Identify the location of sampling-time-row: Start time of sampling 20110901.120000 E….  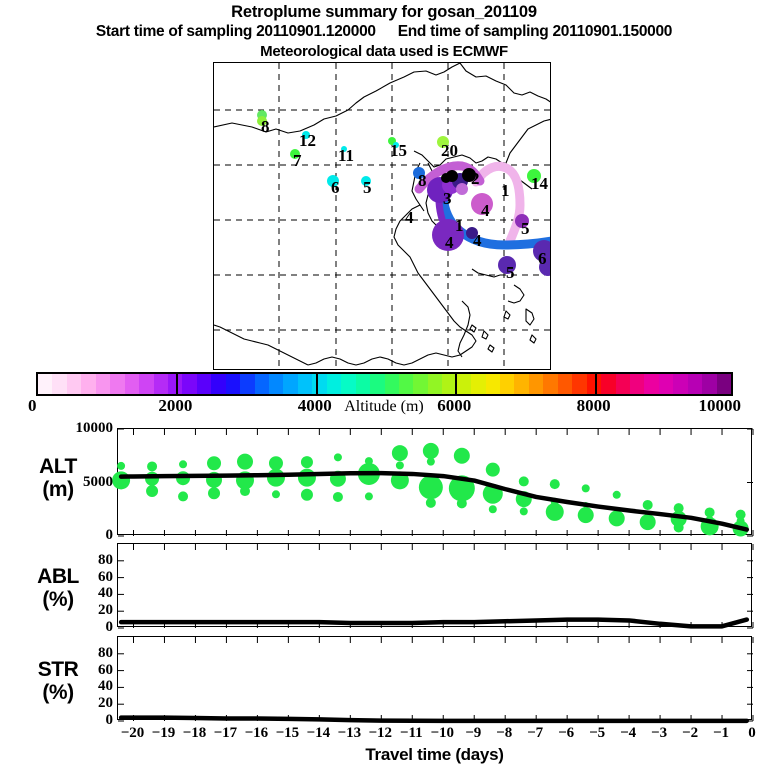
(384, 32).